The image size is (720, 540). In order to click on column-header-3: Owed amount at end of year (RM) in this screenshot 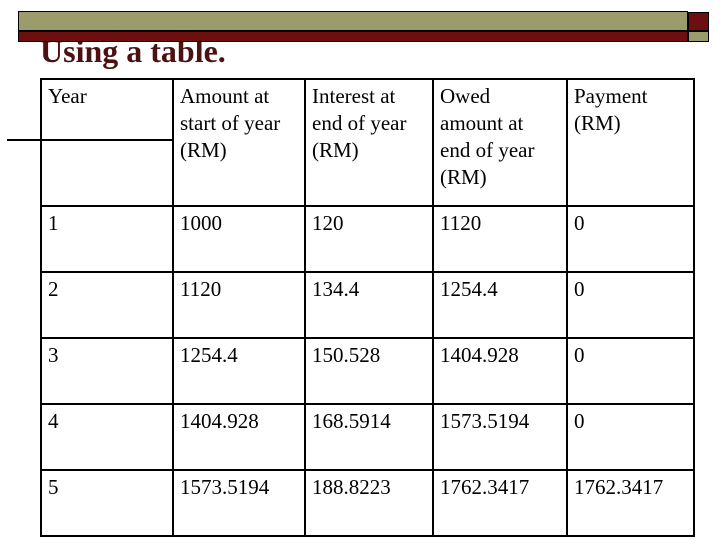, I will do `click(500, 142)`.